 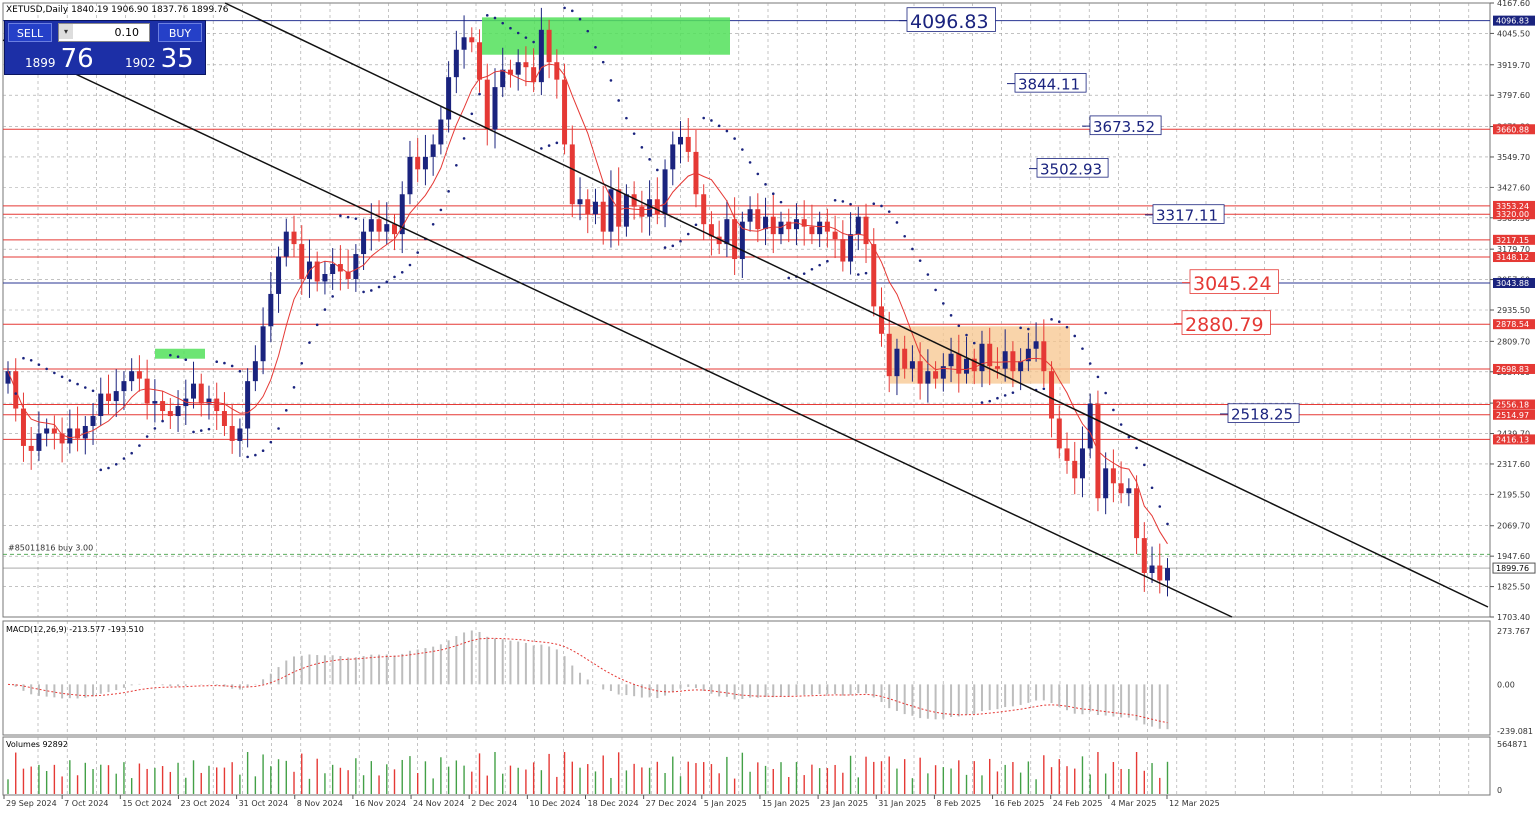 What do you see at coordinates (1513, 4) in the screenshot?
I see `y-tick-label: 4167.60` at bounding box center [1513, 4].